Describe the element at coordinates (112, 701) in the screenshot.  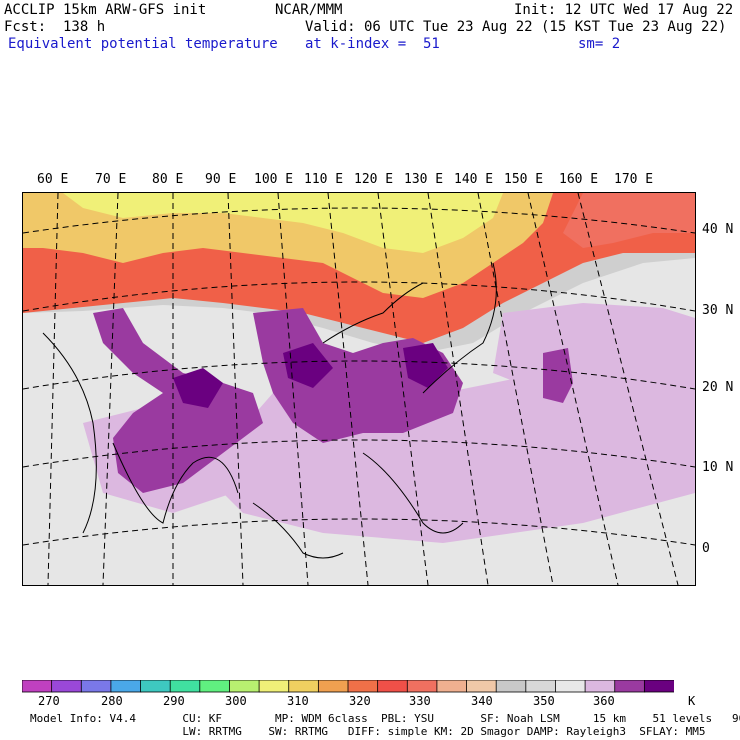
I see `colorbar-label-280: 280` at that location.